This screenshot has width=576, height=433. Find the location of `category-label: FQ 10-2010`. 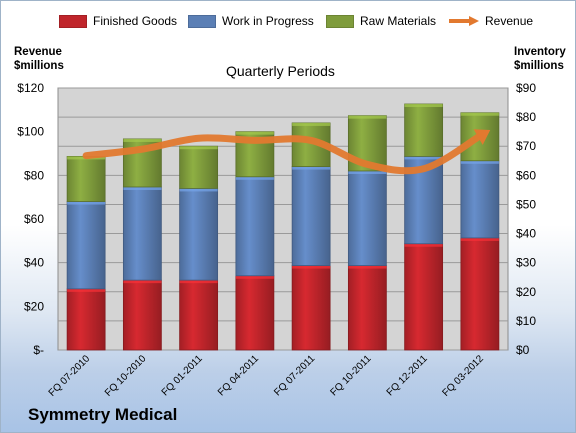

category-label: FQ 10-2010 is located at coordinates (126, 376).